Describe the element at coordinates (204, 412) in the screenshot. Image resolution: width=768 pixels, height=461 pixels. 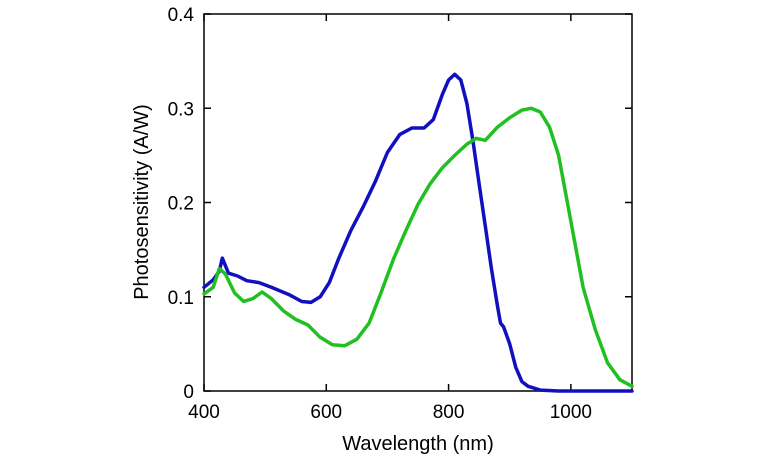
I see `x-tick-label: 400` at that location.